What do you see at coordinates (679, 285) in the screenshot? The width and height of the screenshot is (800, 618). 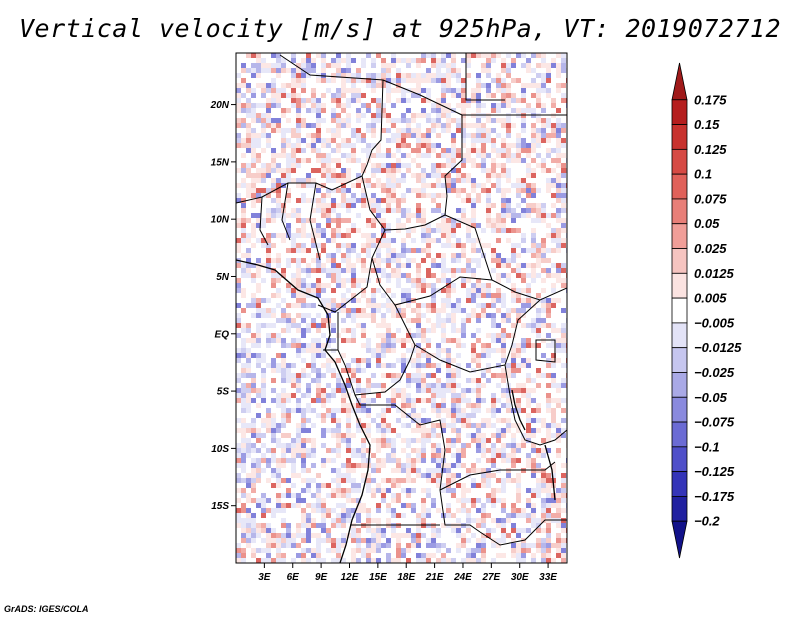 I see `colorbar-swatch` at bounding box center [679, 285].